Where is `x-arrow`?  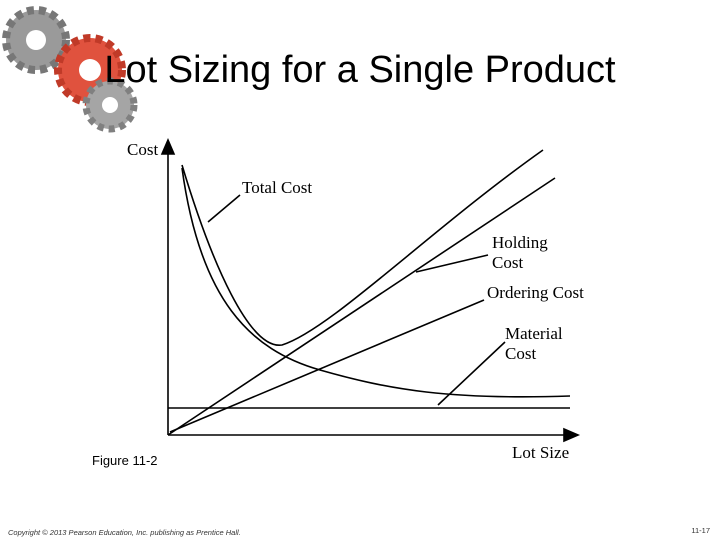 x-arrow is located at coordinates (572, 435).